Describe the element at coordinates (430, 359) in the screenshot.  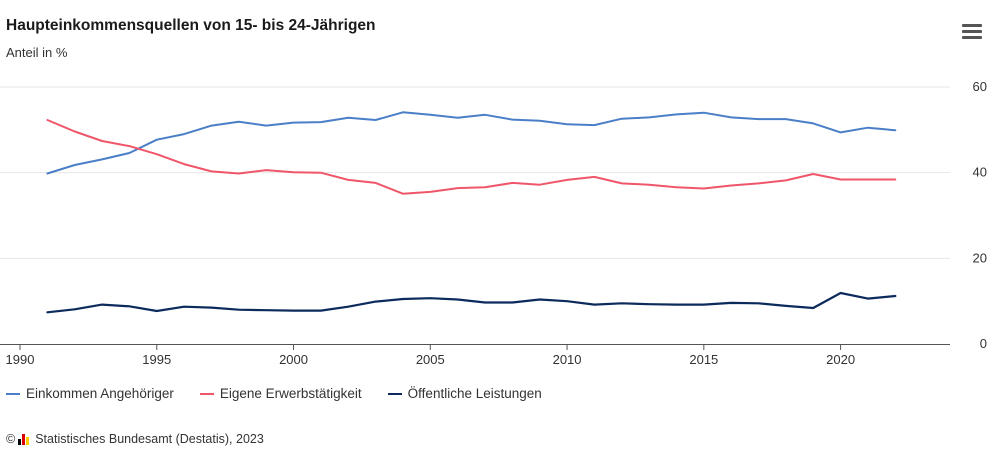
I see `x-tick-label: 2005` at that location.